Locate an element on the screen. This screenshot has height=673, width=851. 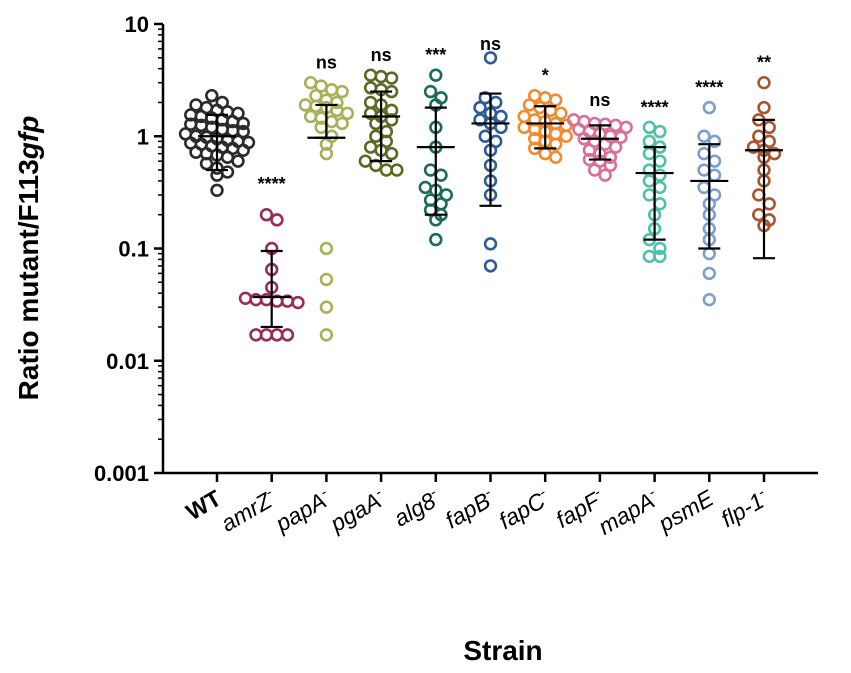
y-tick-label: 1 is located at coordinates (143, 136).